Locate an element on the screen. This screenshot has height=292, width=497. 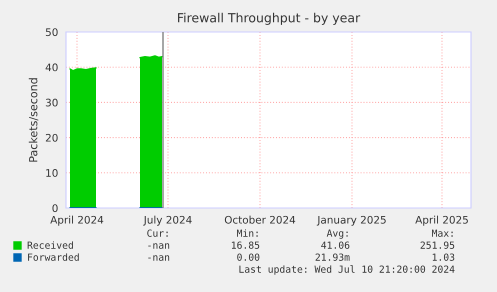
text: 21.93m is located at coordinates (333, 257).